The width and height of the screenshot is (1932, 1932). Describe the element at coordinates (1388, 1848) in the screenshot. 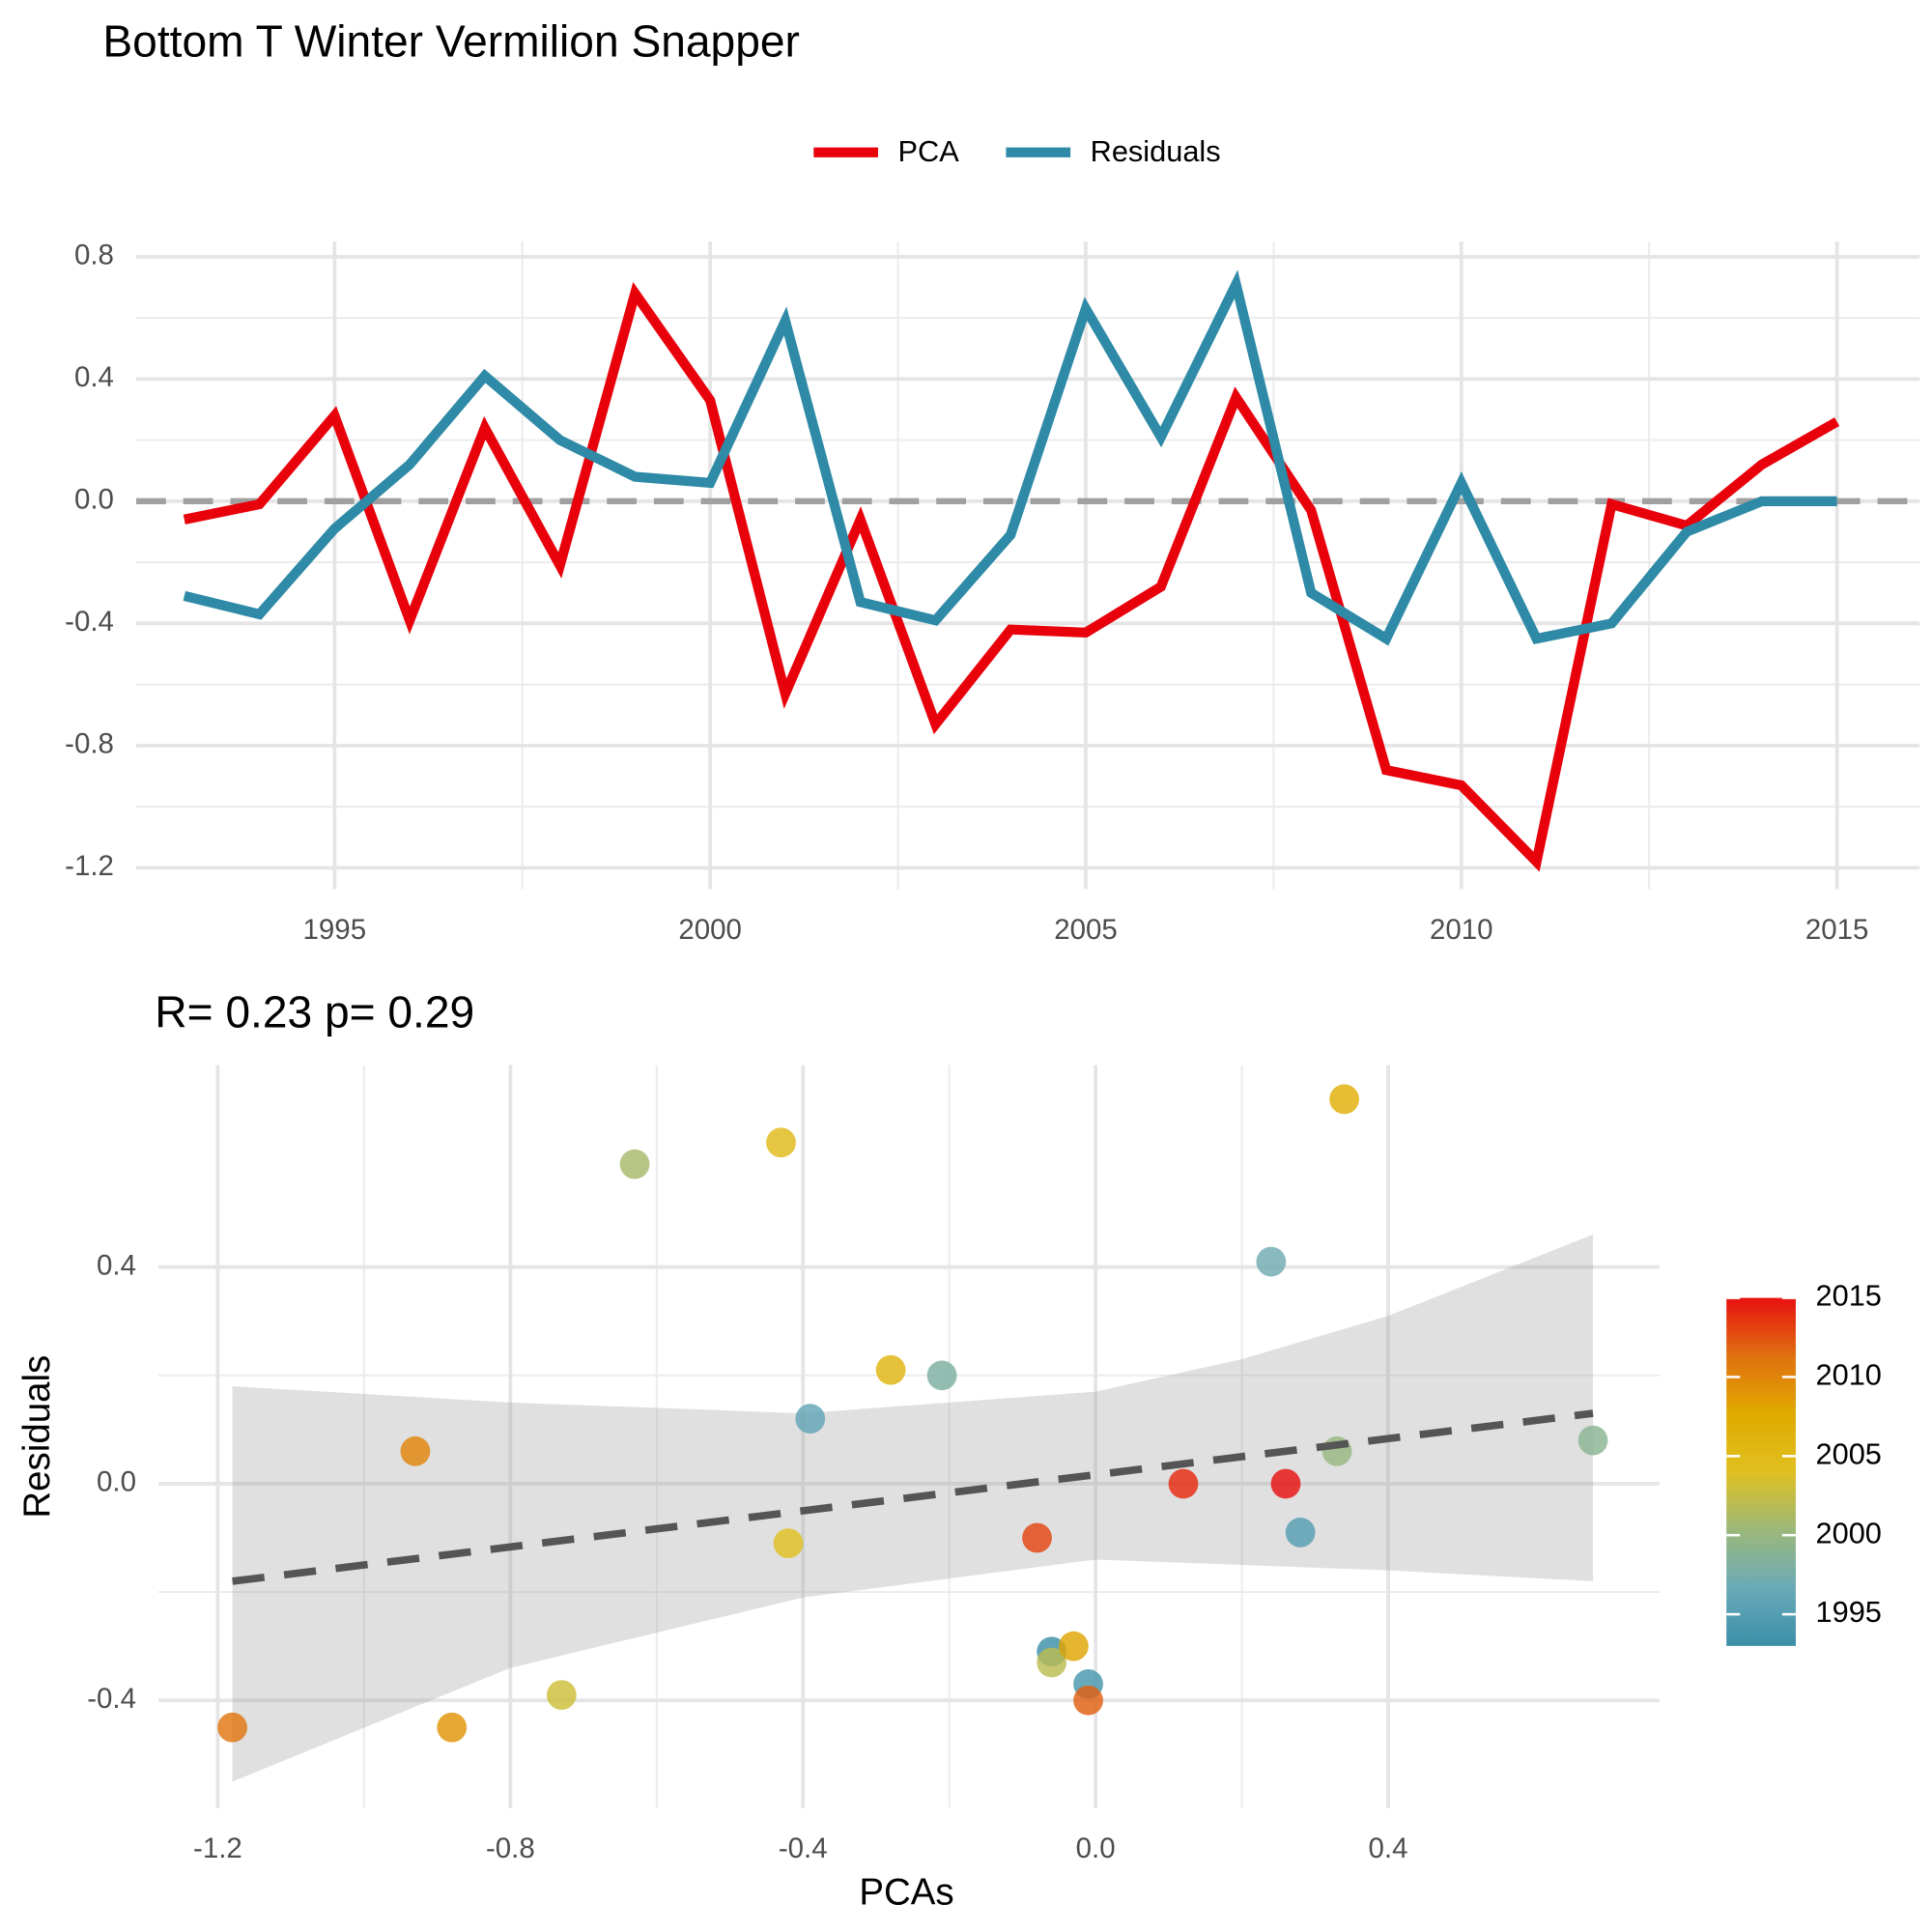

I see `x-tick-label: 0.4` at that location.